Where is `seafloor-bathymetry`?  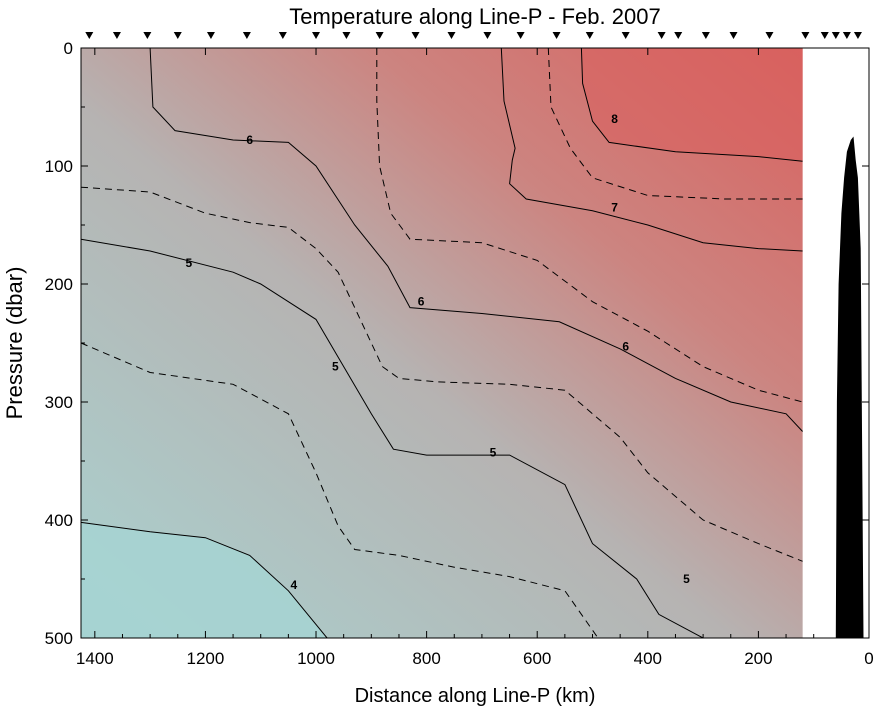 seafloor-bathymetry is located at coordinates (849, 387).